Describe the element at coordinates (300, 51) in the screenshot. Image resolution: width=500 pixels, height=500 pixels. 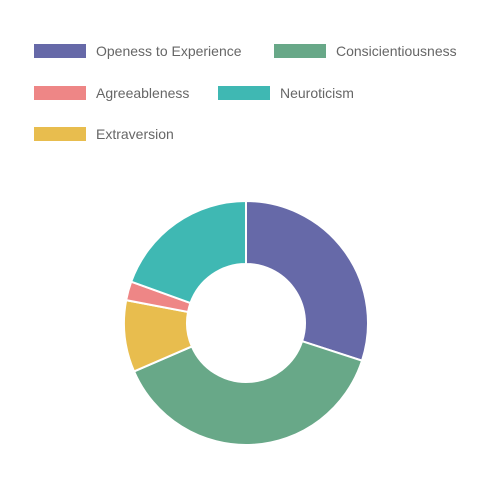
I see `legend-swatch-conscientiousness` at that location.